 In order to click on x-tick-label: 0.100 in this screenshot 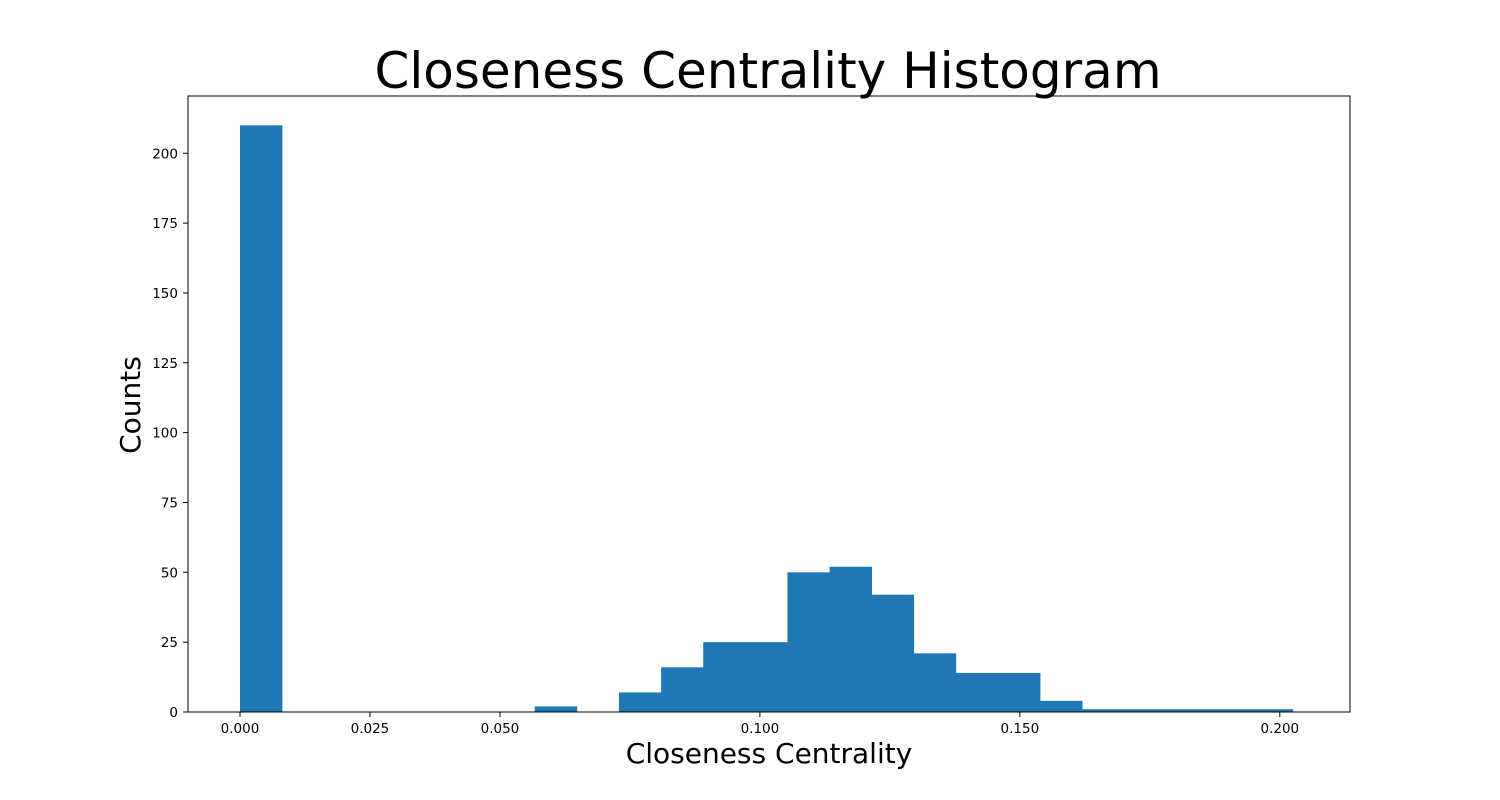, I will do `click(760, 729)`.